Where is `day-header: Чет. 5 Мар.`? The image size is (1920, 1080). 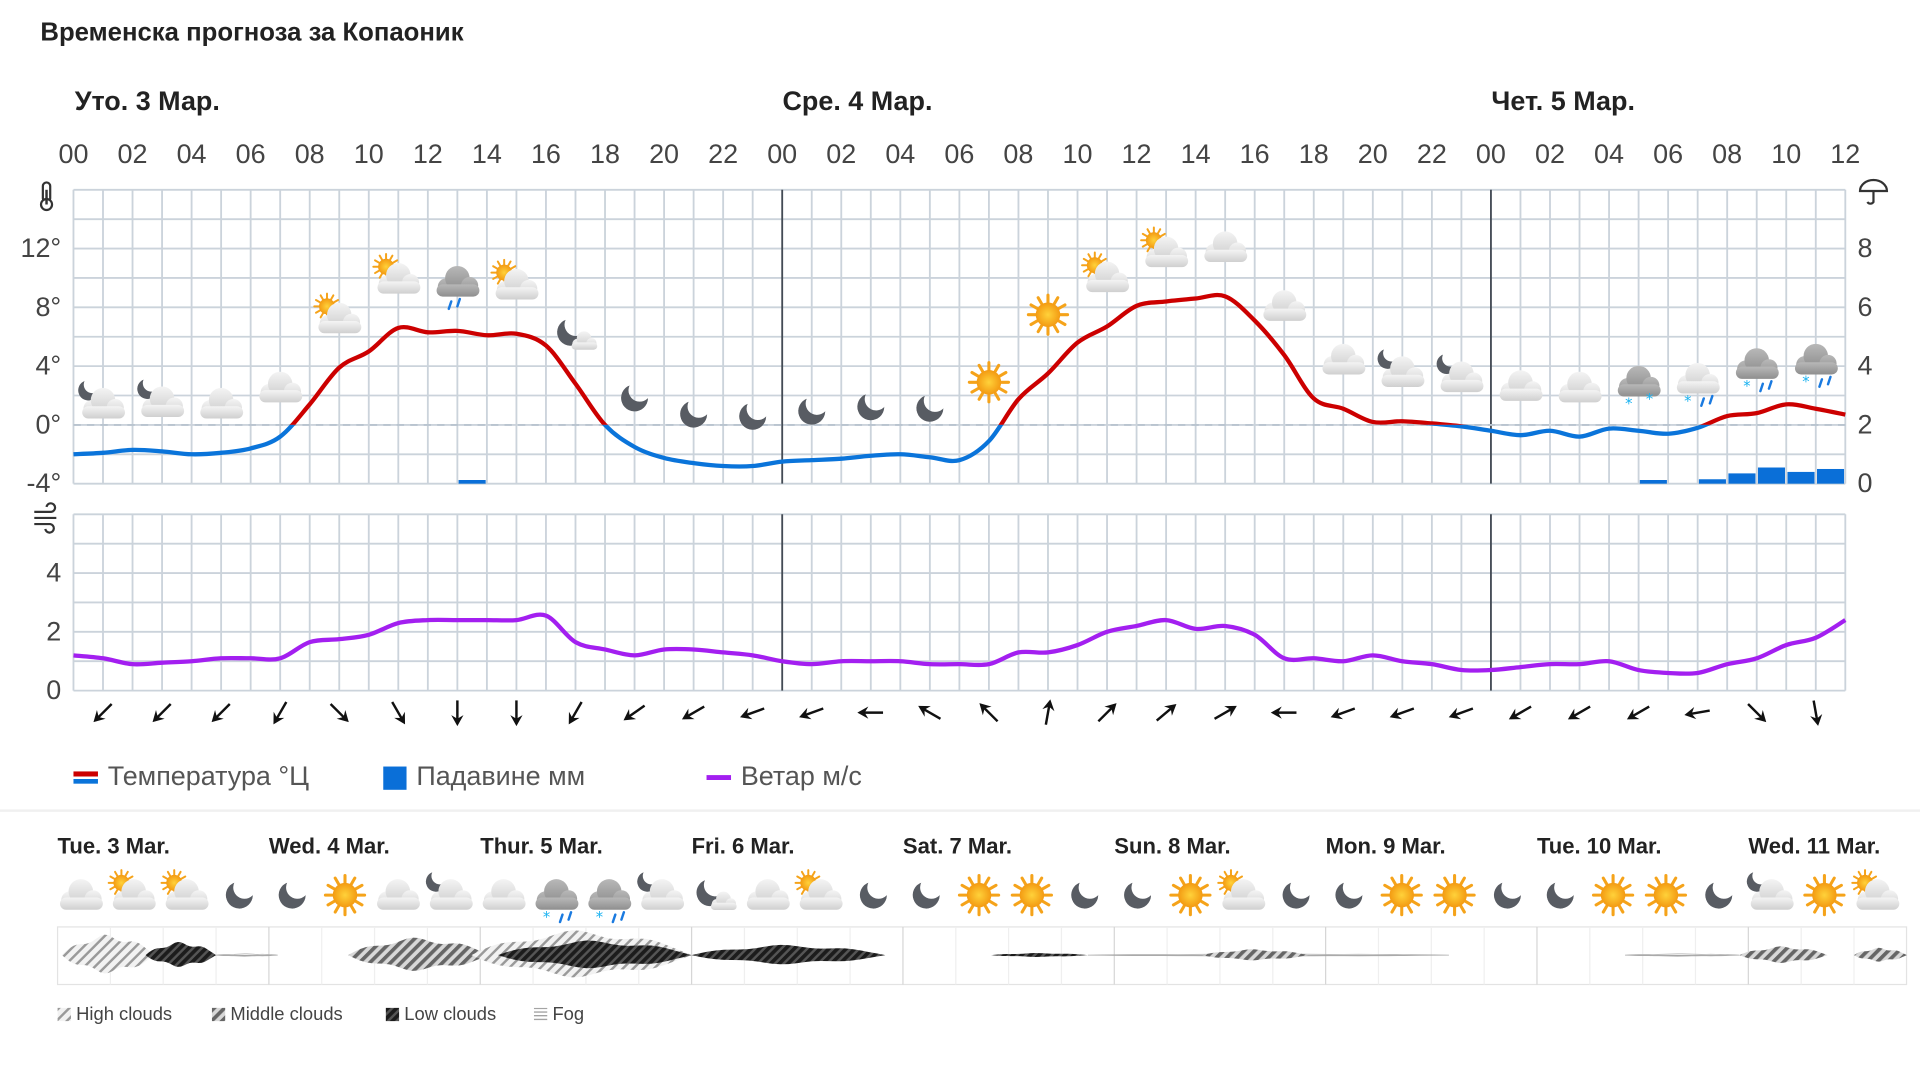
day-header: Чет. 5 Мар. is located at coordinates (1563, 101).